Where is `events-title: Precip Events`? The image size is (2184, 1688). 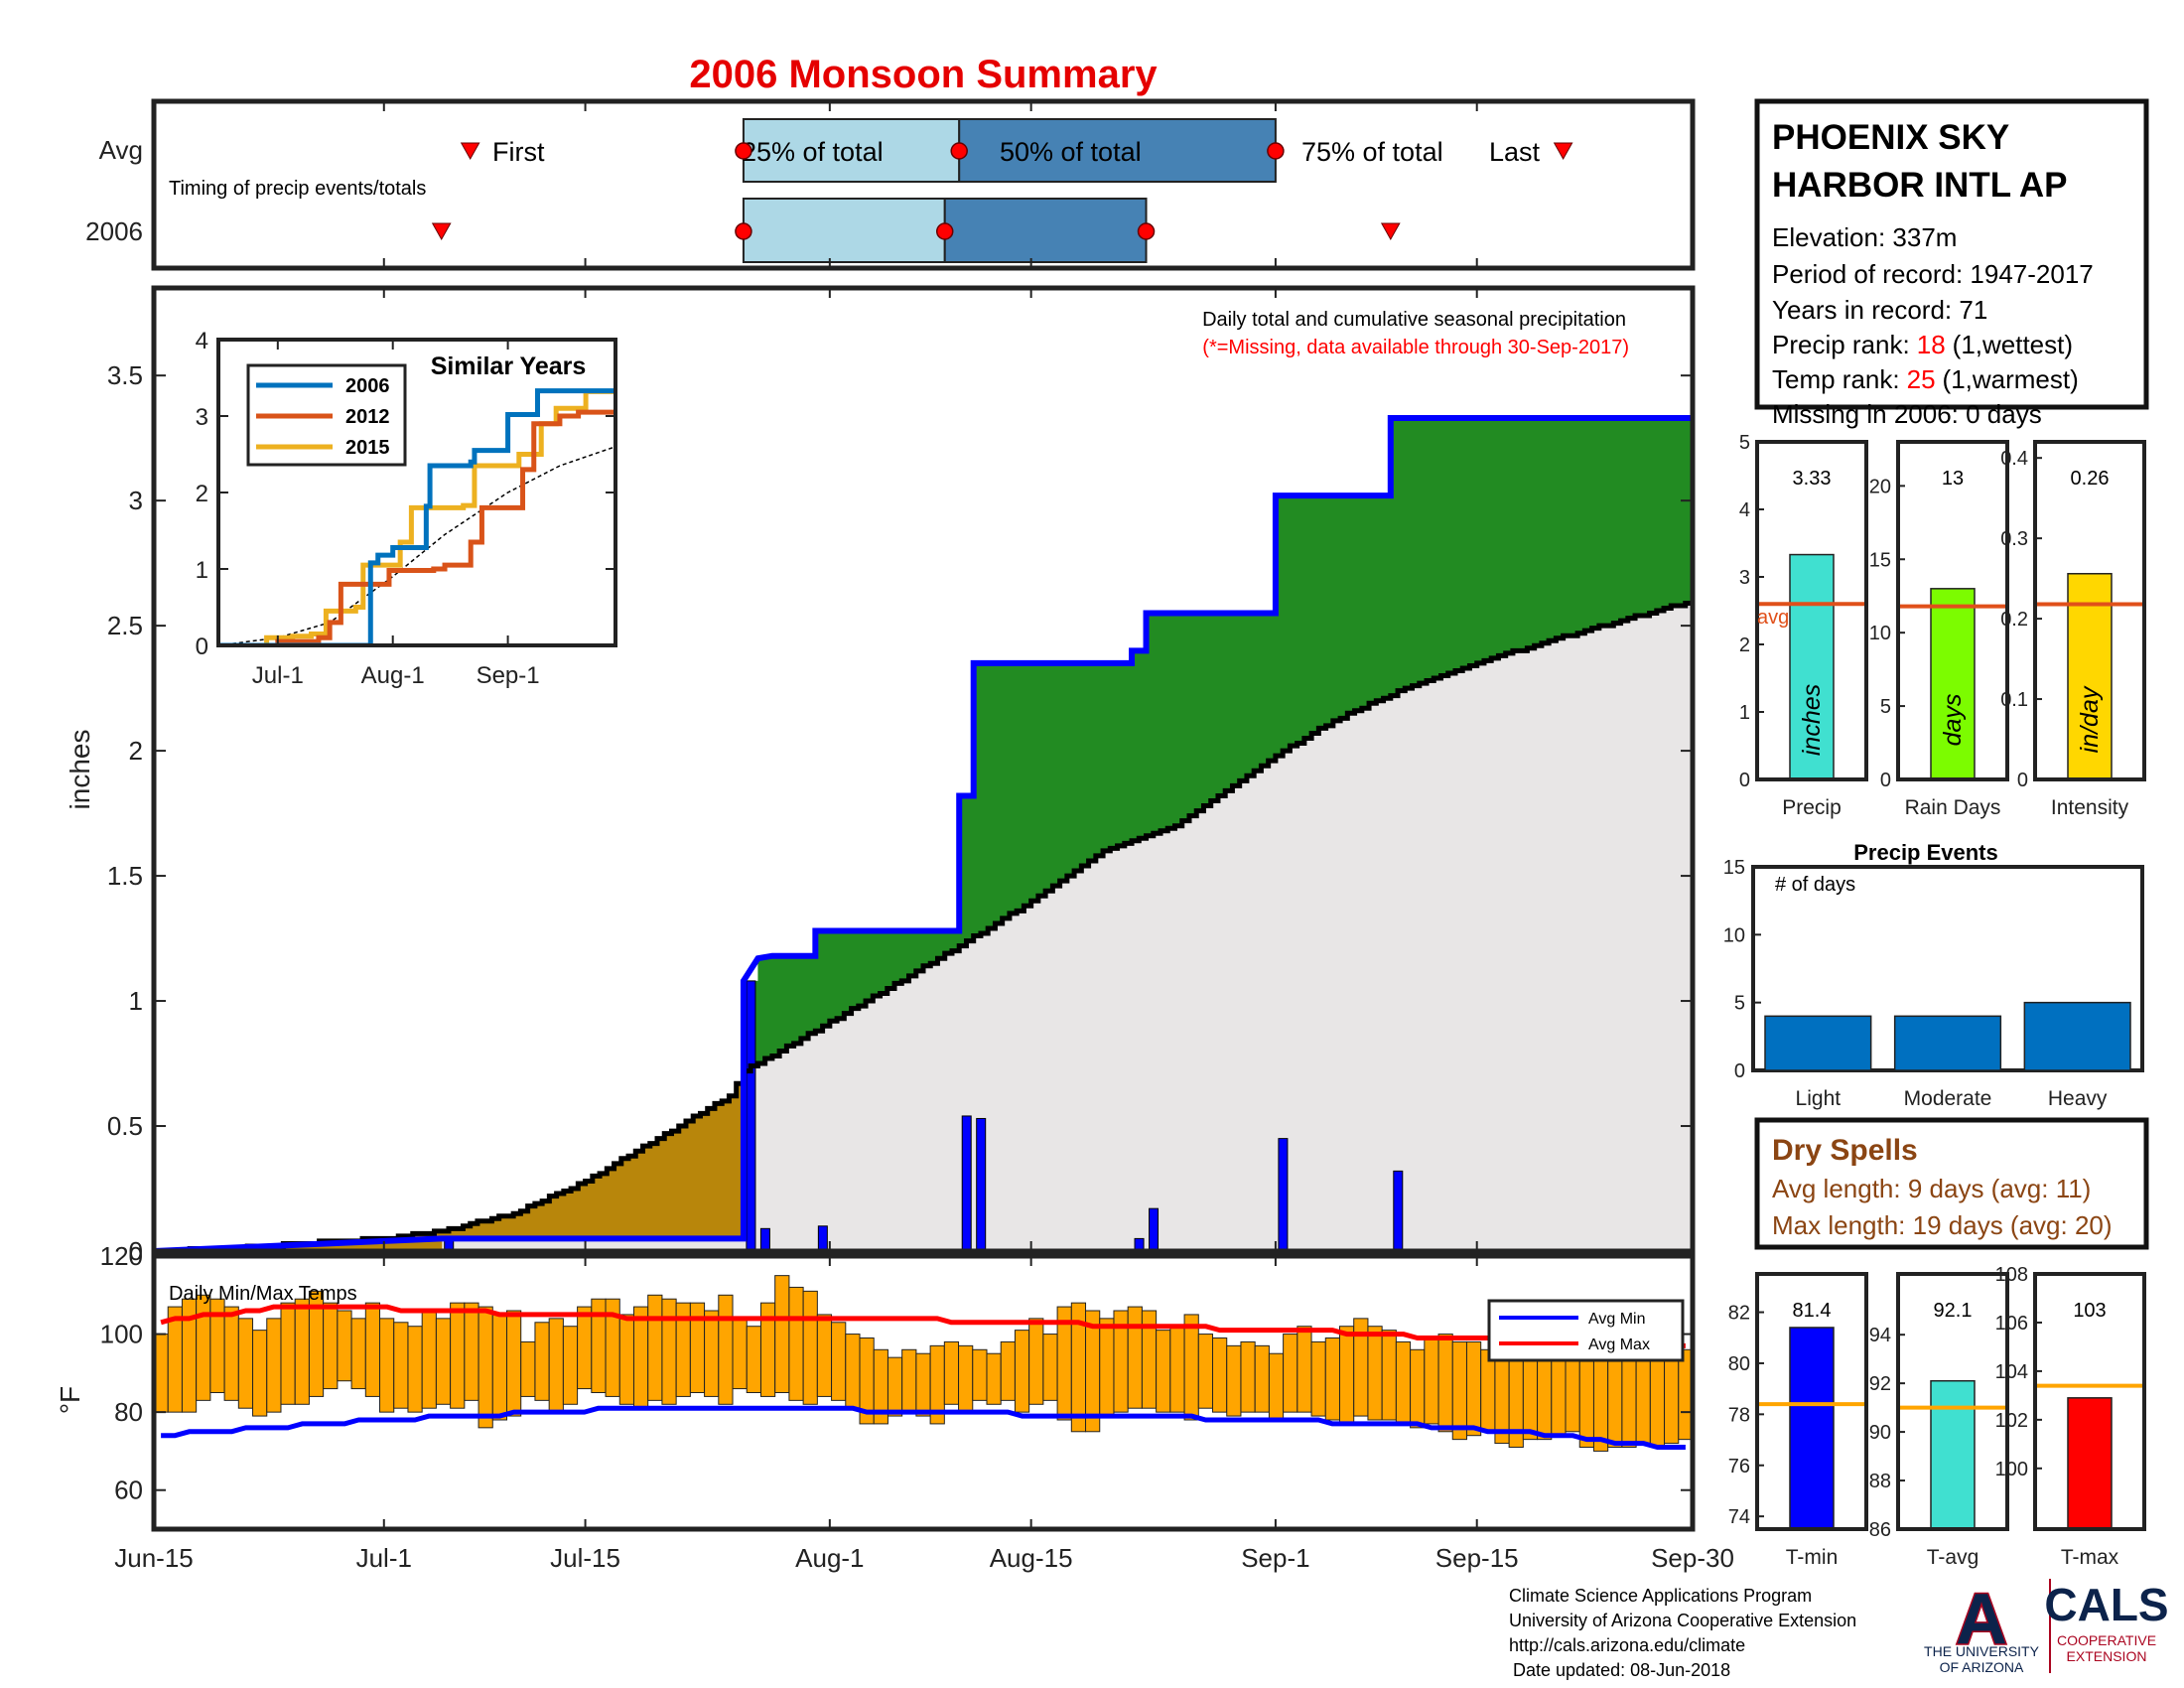 events-title: Precip Events is located at coordinates (1925, 852).